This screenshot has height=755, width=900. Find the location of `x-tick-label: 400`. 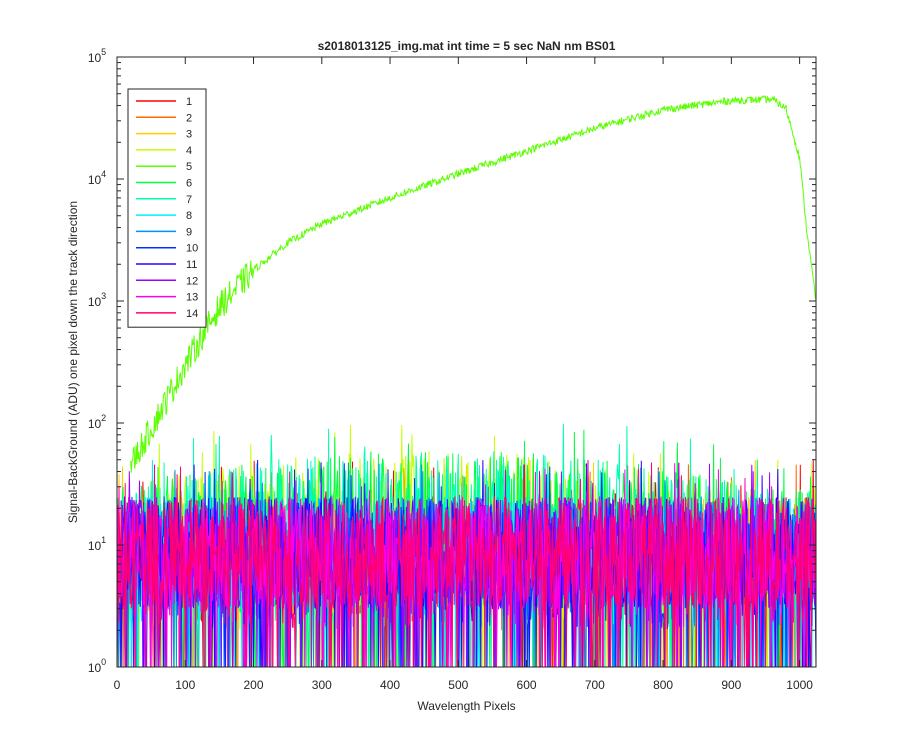

x-tick-label: 400 is located at coordinates (390, 685).